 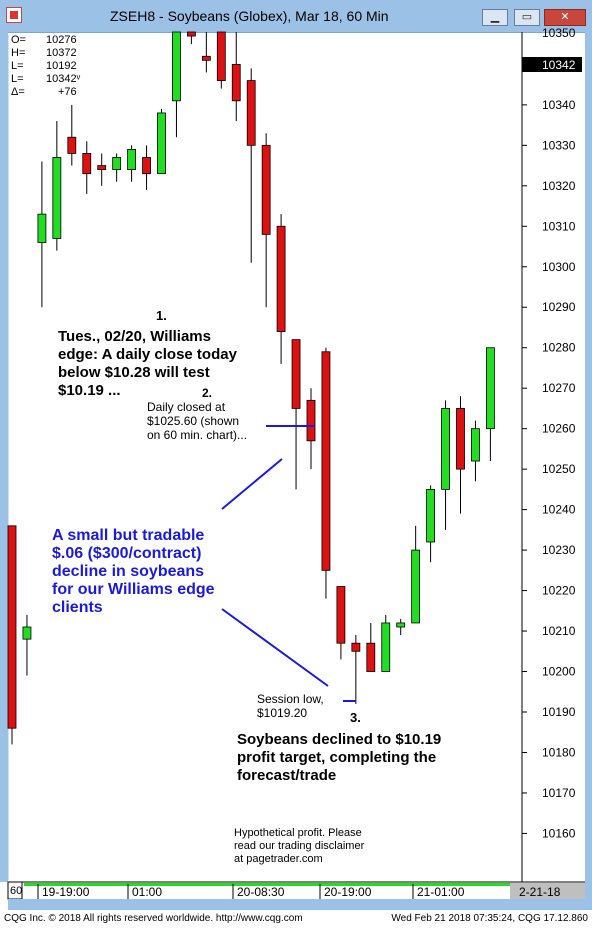 What do you see at coordinates (527, 17) in the screenshot?
I see `restore-button: ▭` at bounding box center [527, 17].